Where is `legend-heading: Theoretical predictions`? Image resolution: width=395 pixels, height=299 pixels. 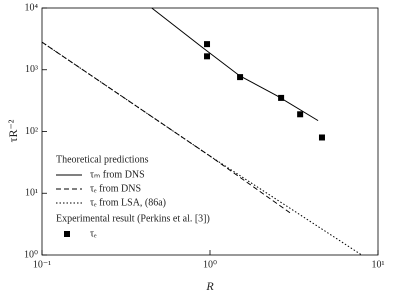
legend-heading: Theoretical predictions is located at coordinates (102, 159).